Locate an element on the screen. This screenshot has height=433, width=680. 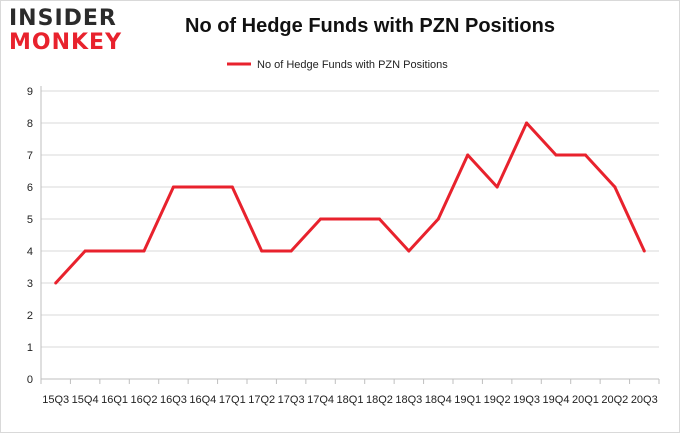
x-tick-label: 16Q2 is located at coordinates (144, 400).